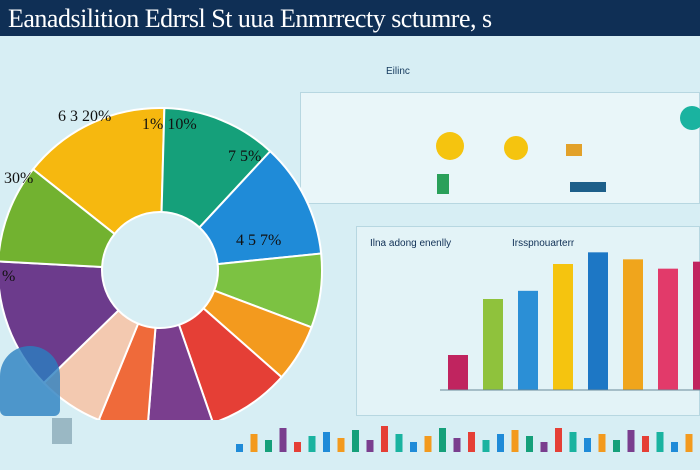 The height and width of the screenshot is (470, 700). I want to click on info-icon-row, so click(535, 133).